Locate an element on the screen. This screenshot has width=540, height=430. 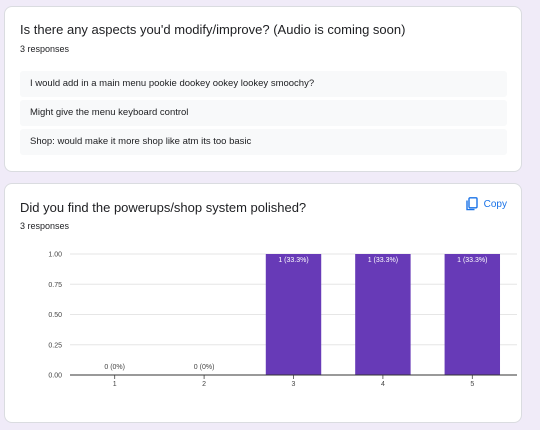
response-item: Might give the menu keyboard control is located at coordinates (263, 113).